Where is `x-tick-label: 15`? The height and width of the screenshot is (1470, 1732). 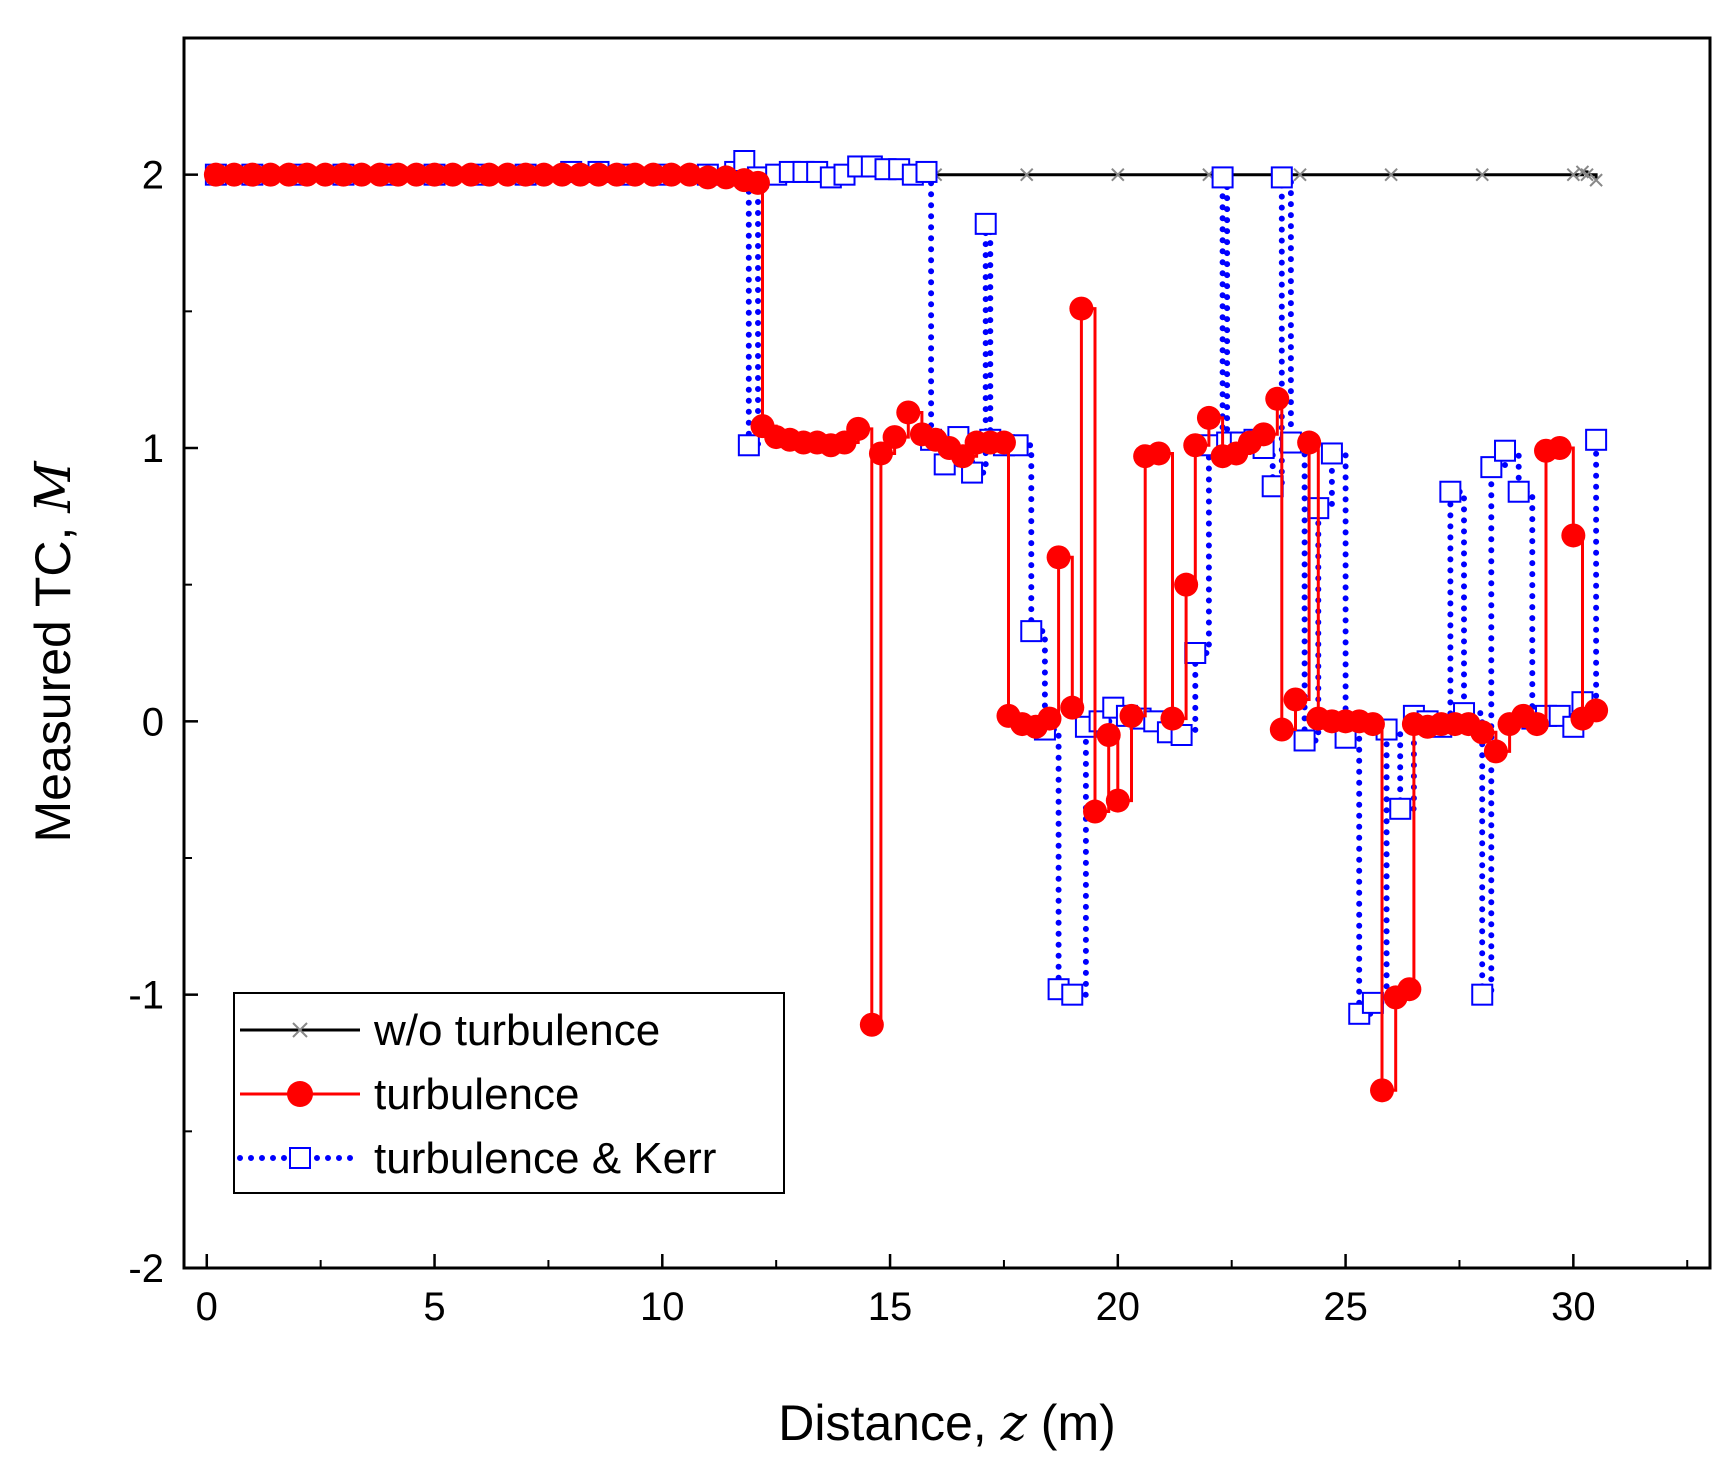
x-tick-label: 15 is located at coordinates (890, 1307).